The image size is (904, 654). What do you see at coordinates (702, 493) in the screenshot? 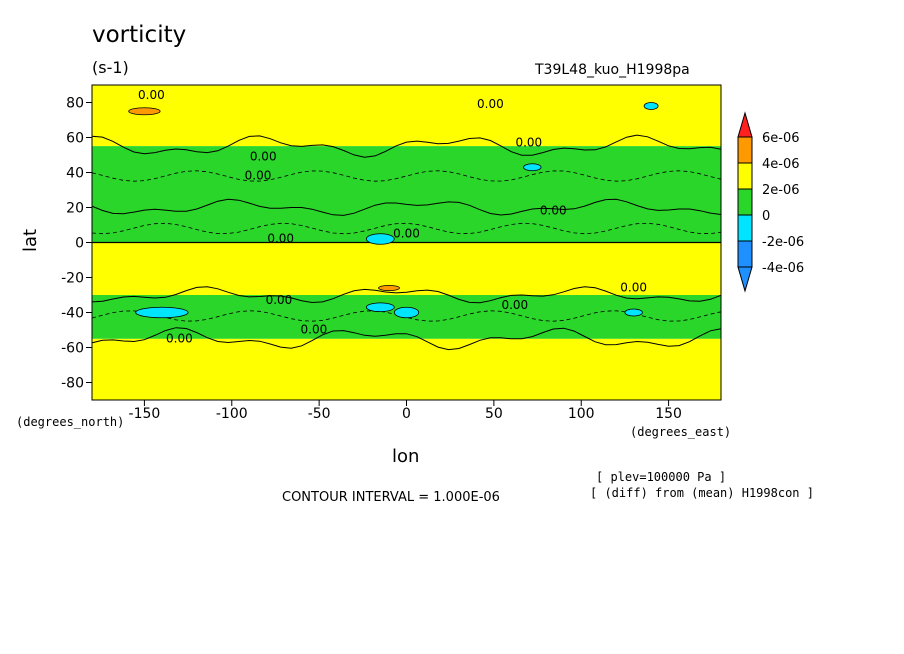
I see `annotation-diff: [ (diff) from (mean) H1998con ]` at bounding box center [702, 493].